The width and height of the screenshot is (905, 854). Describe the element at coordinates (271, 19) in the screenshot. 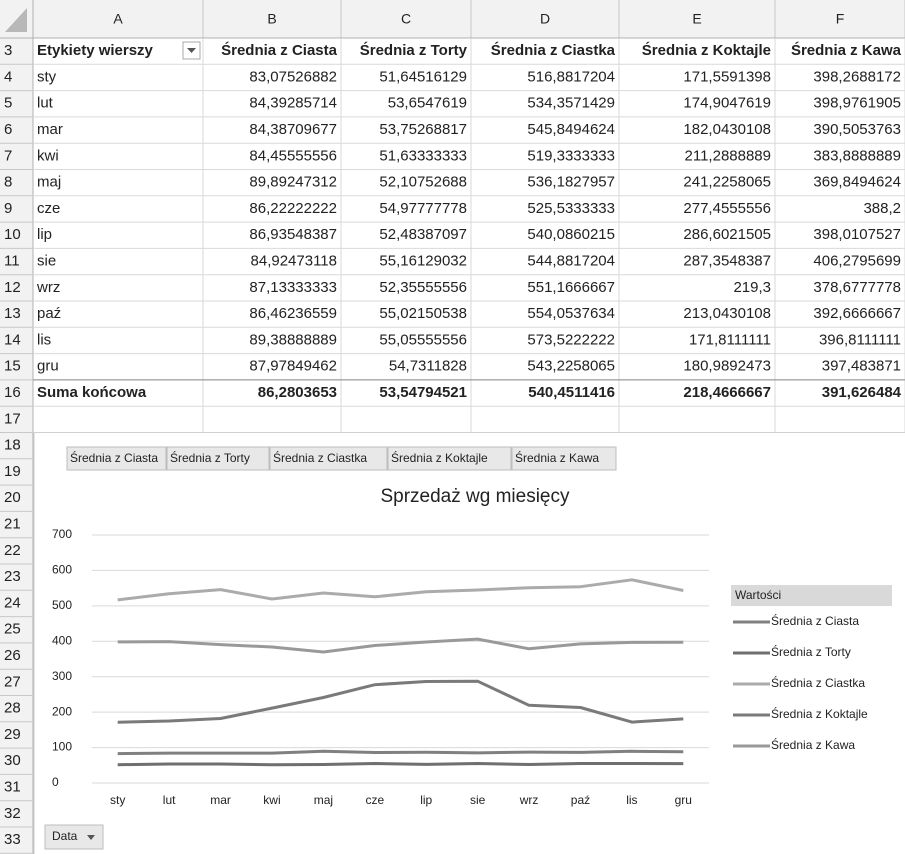

I see `column-letter: B` at that location.